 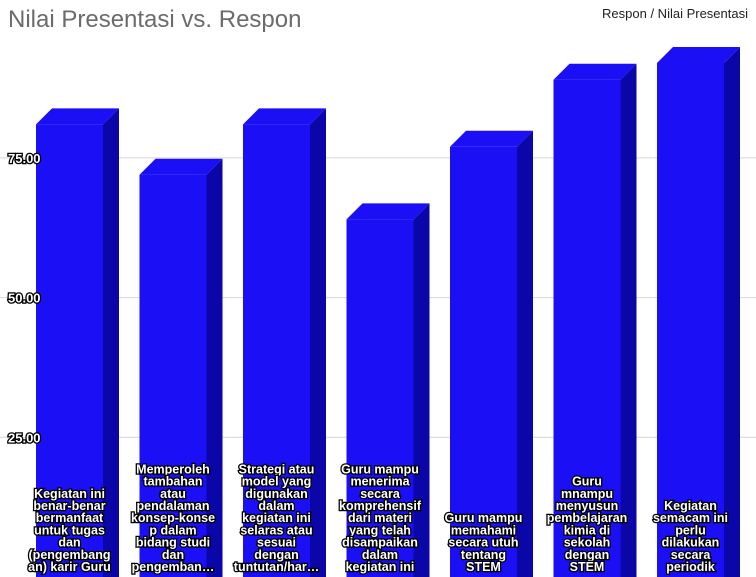 What do you see at coordinates (484, 542) in the screenshot?
I see `x-category-label: Guru mampu memahami secara utuh tentang STEM` at bounding box center [484, 542].